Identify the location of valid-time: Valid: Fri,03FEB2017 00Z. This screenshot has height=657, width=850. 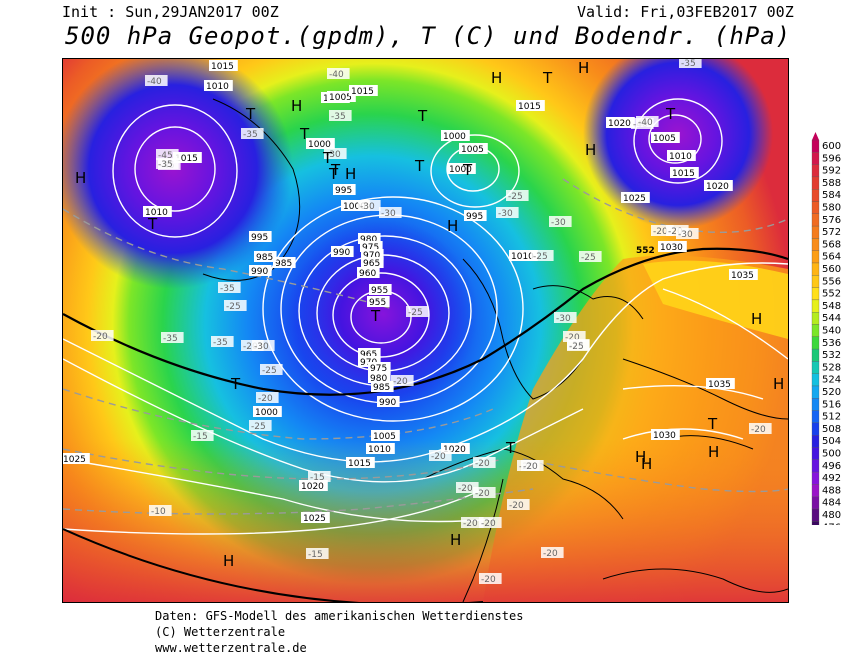
(685, 12).